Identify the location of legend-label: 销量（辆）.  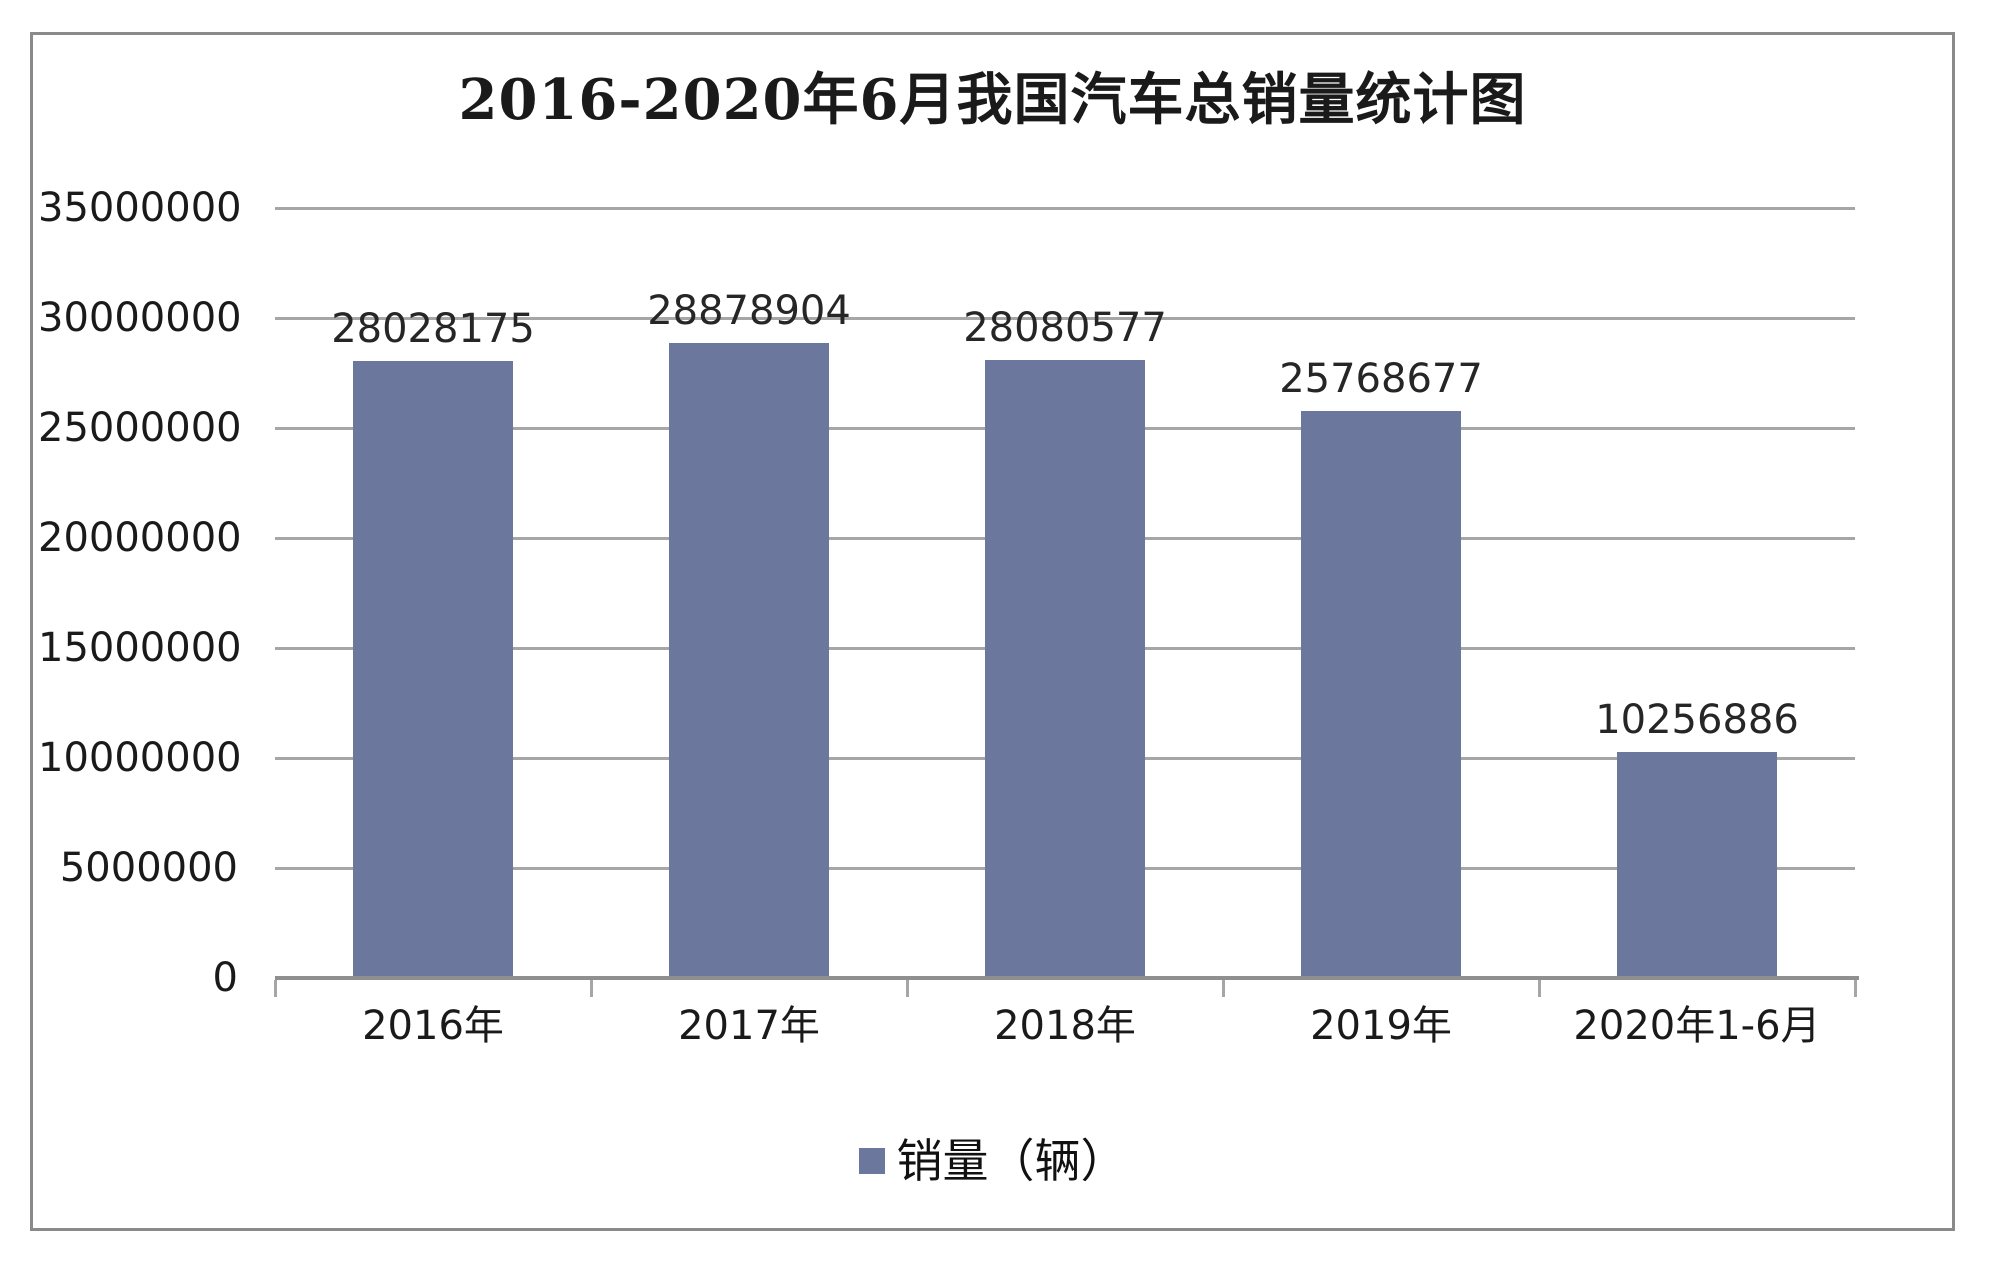
(1011, 1161).